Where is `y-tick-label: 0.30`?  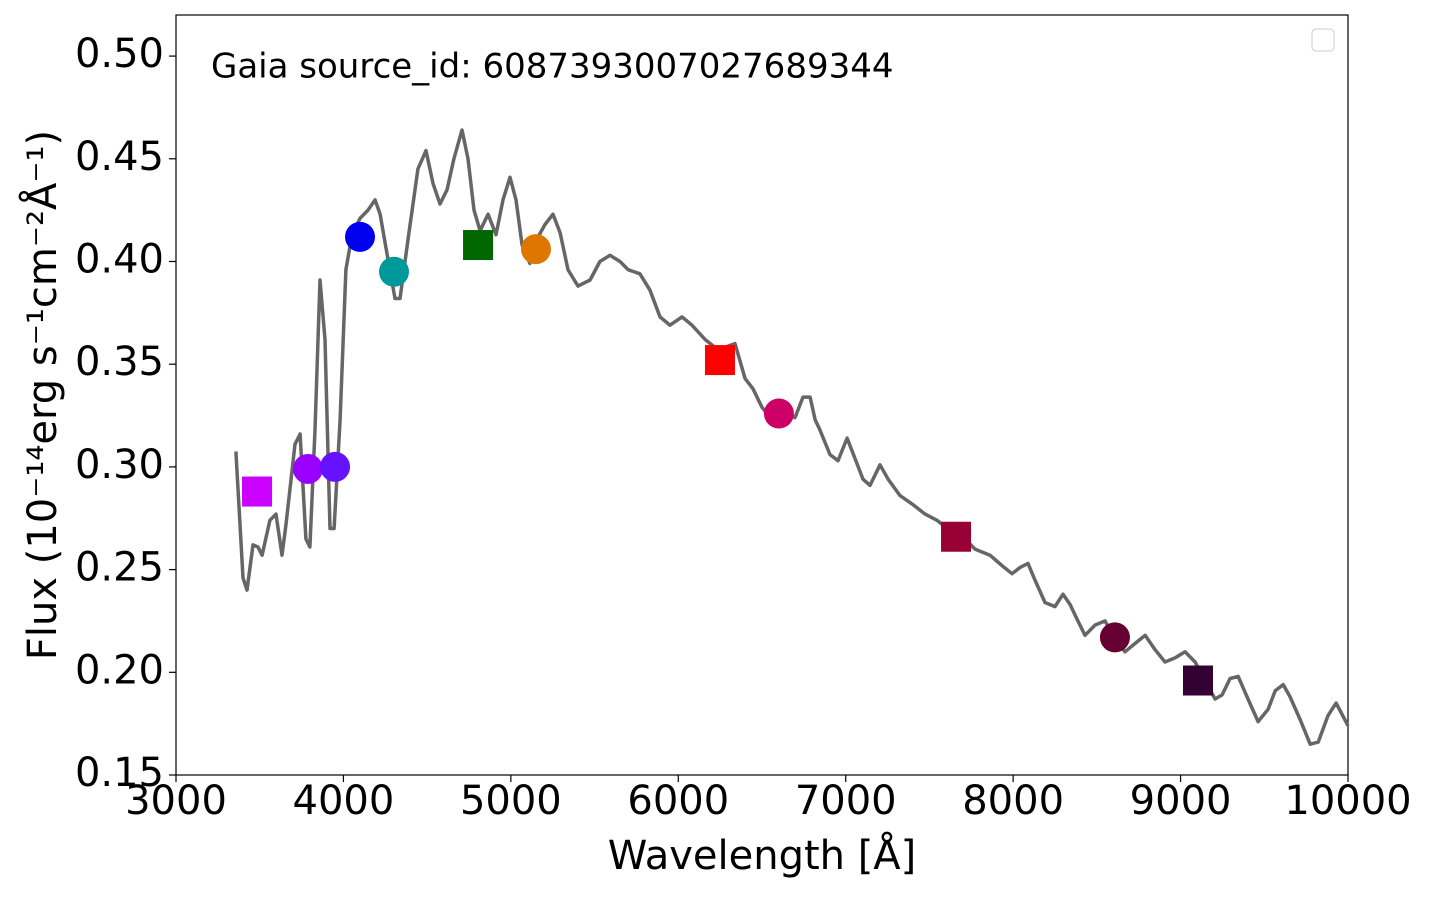 y-tick-label: 0.30 is located at coordinates (119, 465).